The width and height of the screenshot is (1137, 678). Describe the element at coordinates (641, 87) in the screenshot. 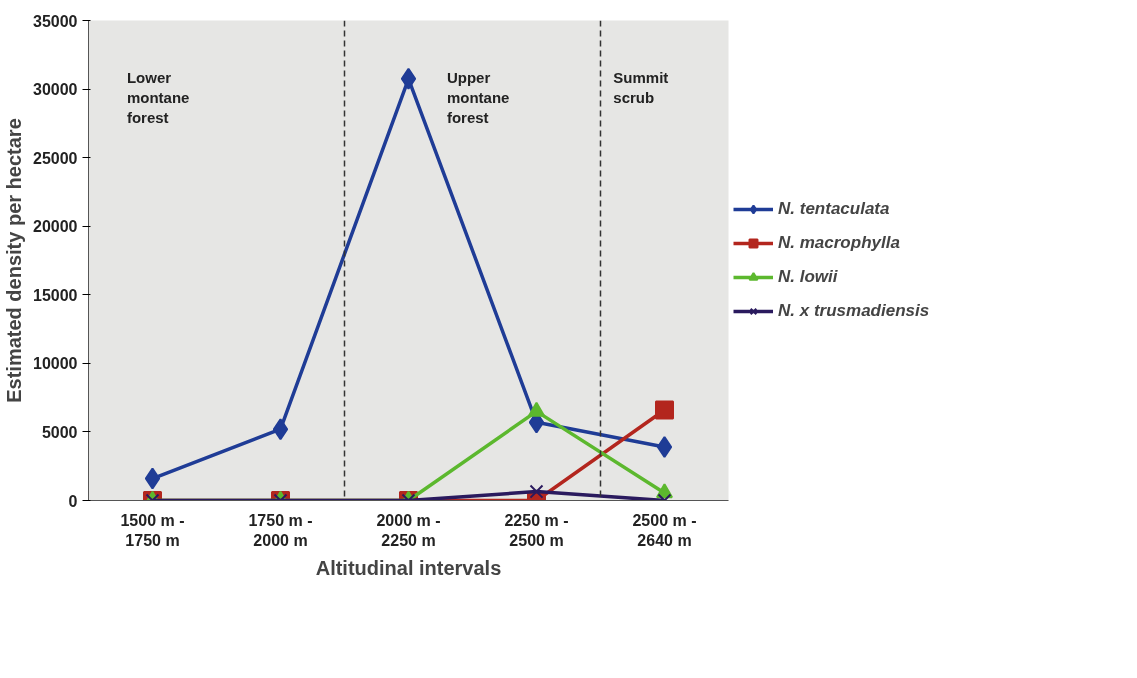

I see `annotation: Summit scrub` at that location.